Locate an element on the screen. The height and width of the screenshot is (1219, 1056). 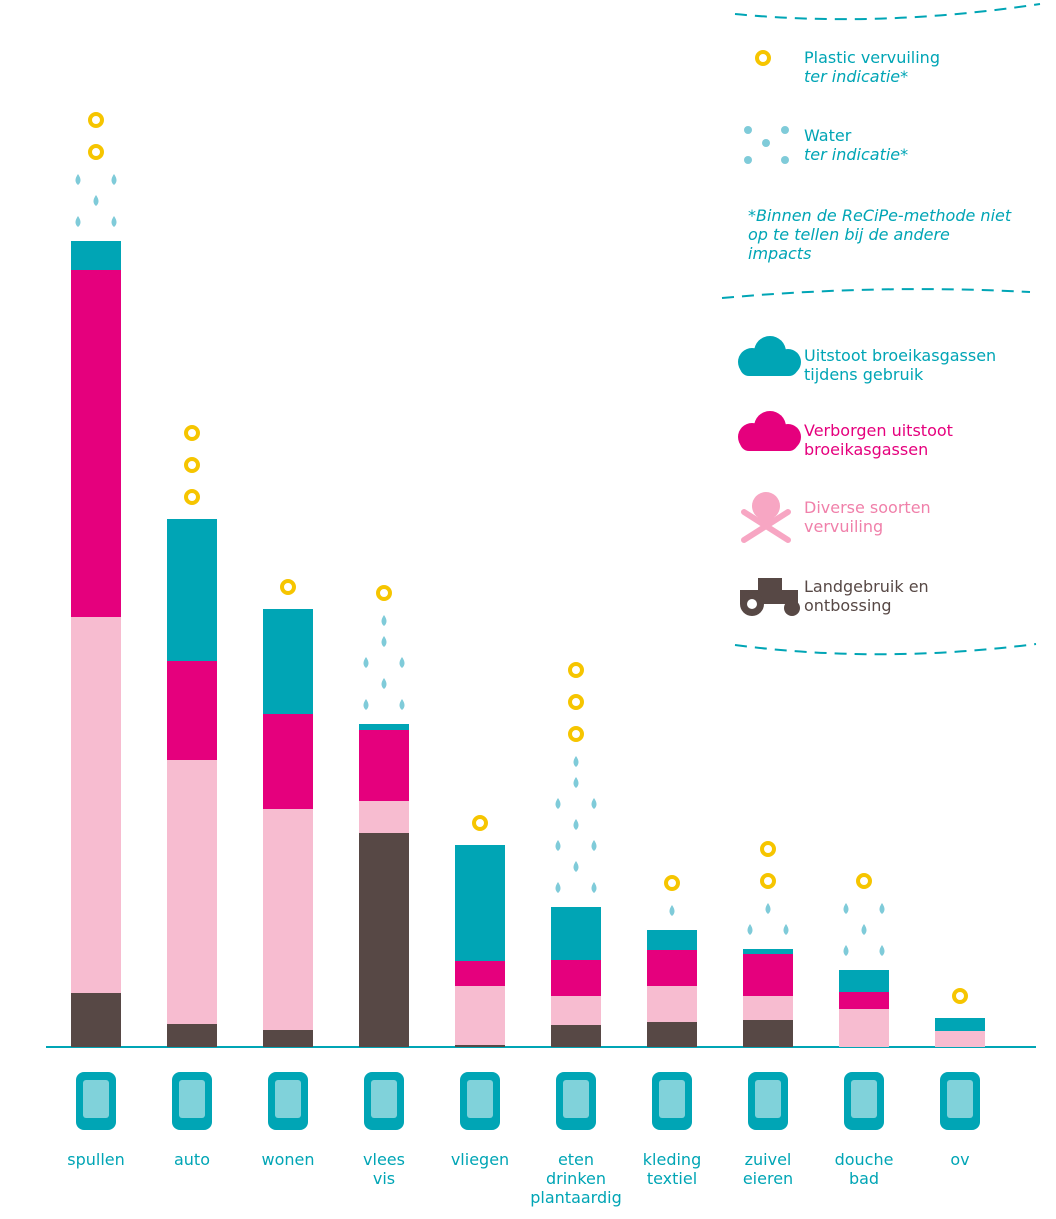
legend-label: Landgebruik en ontbossing is located at coordinates (866, 596).